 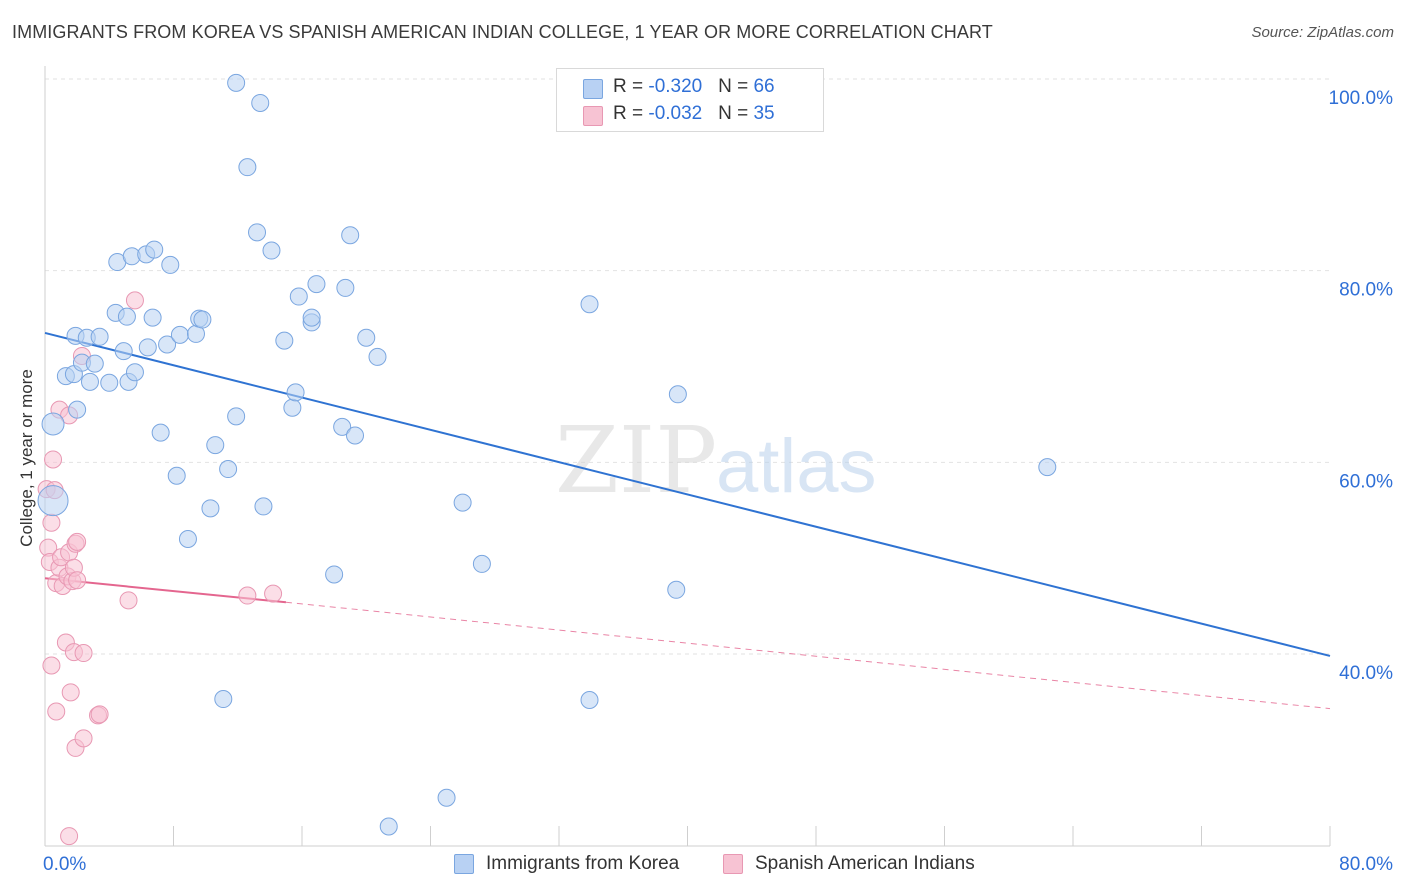 What do you see at coordinates (1366, 290) in the screenshot?
I see `y-tick-label: 80.0%` at bounding box center [1366, 290].